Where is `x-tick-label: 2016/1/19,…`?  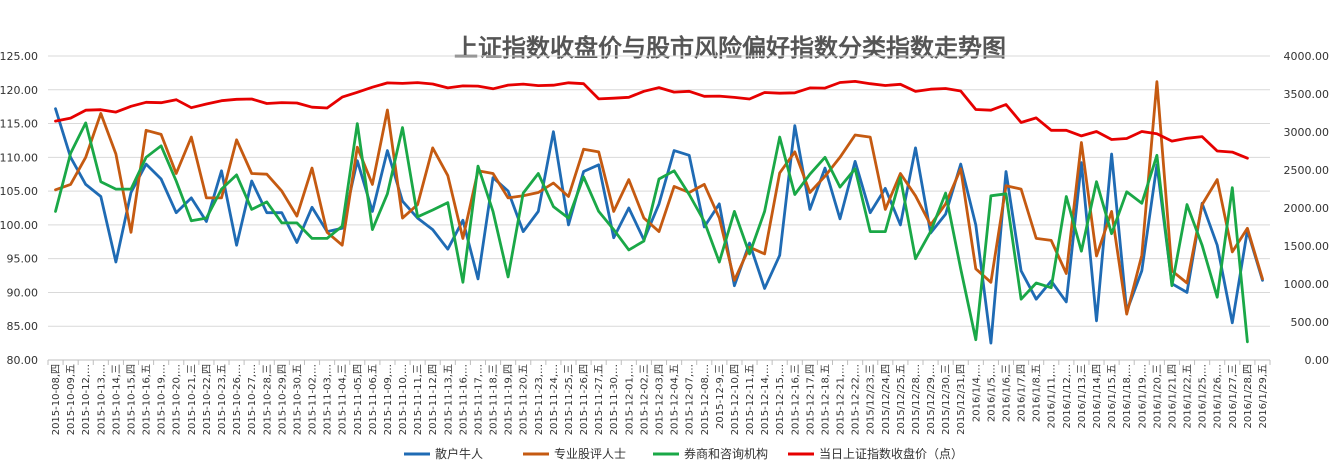
x-tick-label: 2016/1/19,… is located at coordinates (1142, 396).